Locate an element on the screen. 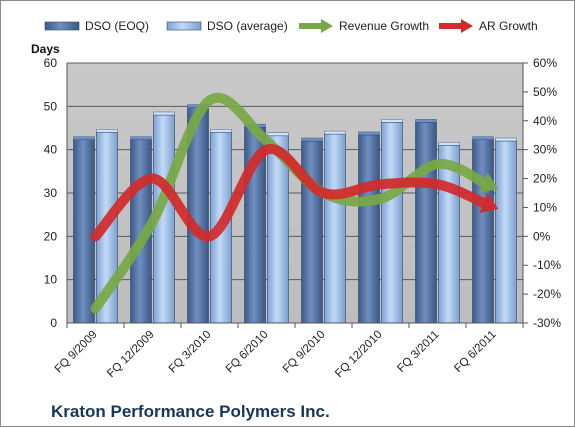 This screenshot has height=428, width=575. y-axis-title: Days is located at coordinates (45, 49).